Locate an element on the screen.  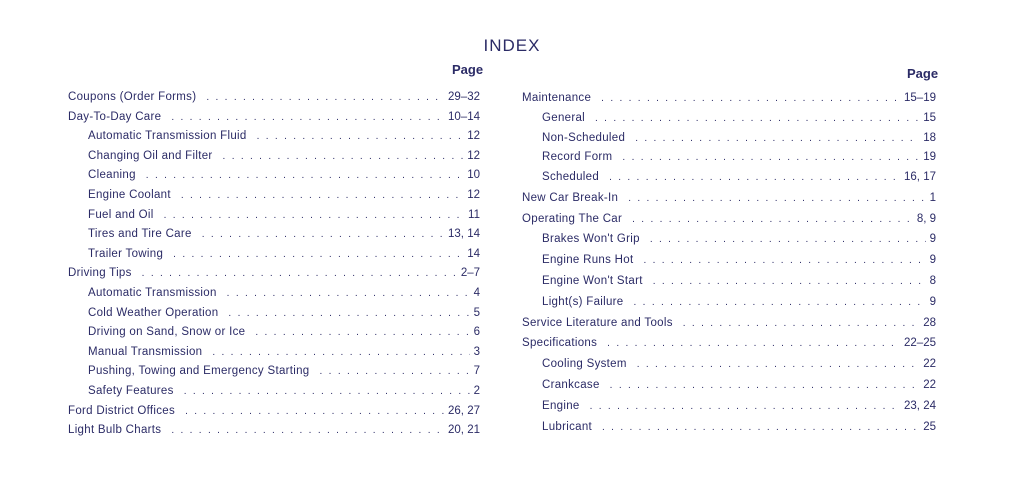
index-entry: Brakes Won't Grip 9 is located at coordinates (729, 239).